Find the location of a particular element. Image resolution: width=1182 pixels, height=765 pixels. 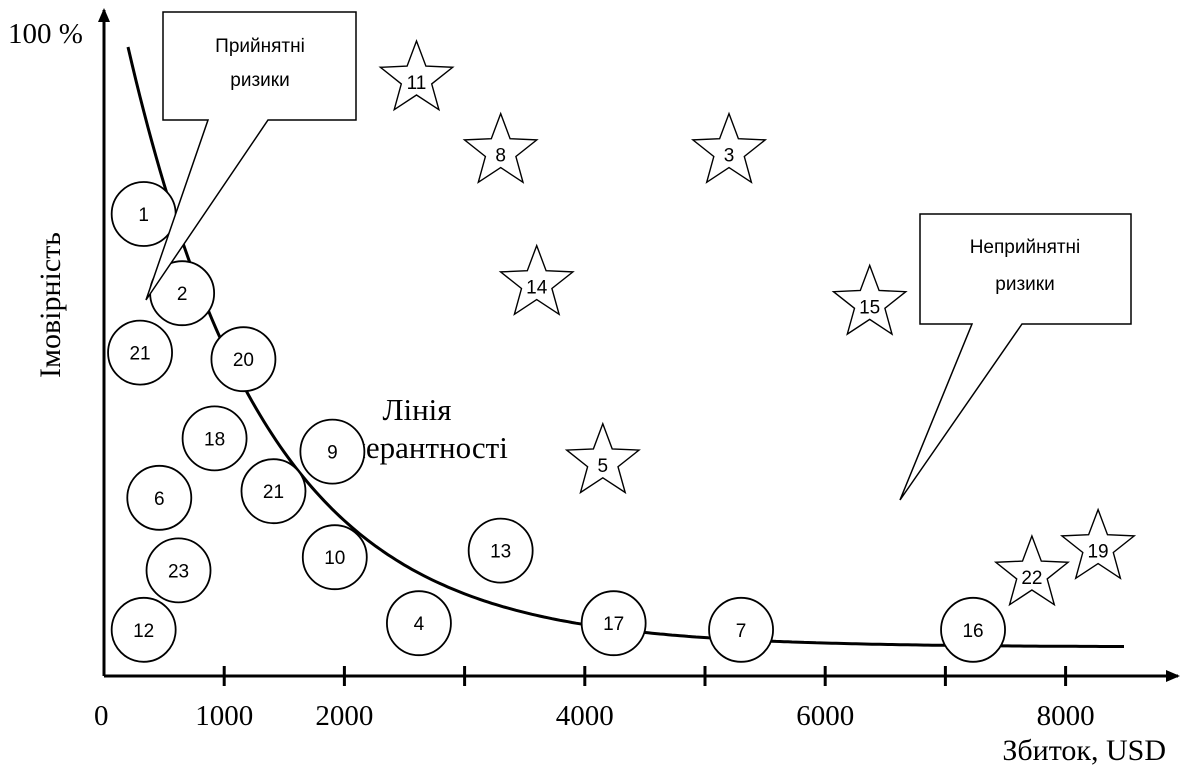

risk-id-label: 20 is located at coordinates (243, 360).